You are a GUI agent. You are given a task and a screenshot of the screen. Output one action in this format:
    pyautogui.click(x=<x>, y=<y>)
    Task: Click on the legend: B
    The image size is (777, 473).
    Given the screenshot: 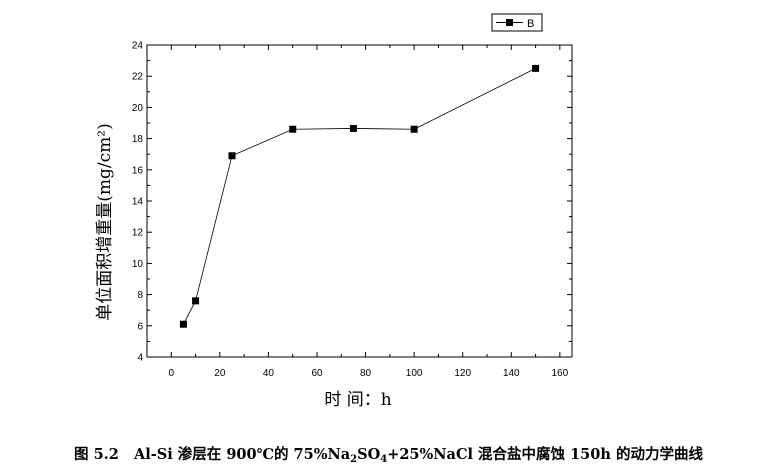 What is the action you would take?
    pyautogui.click(x=517, y=22)
    